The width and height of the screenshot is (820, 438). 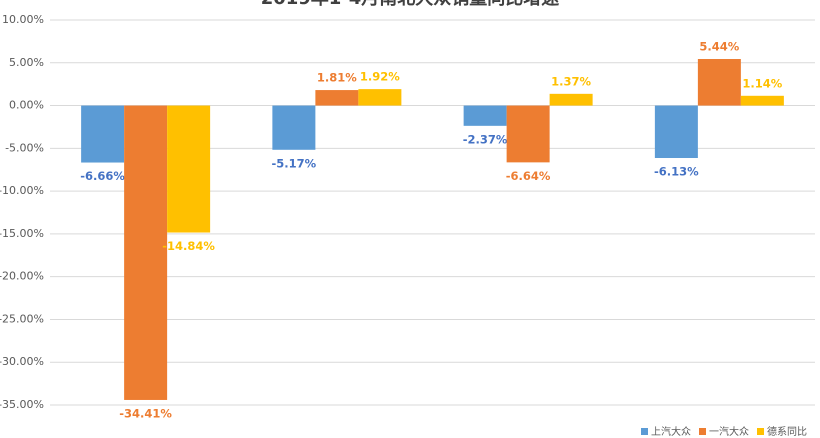 What do you see at coordinates (26, 62) in the screenshot?
I see `y-tick-label: 5.00%` at bounding box center [26, 62].